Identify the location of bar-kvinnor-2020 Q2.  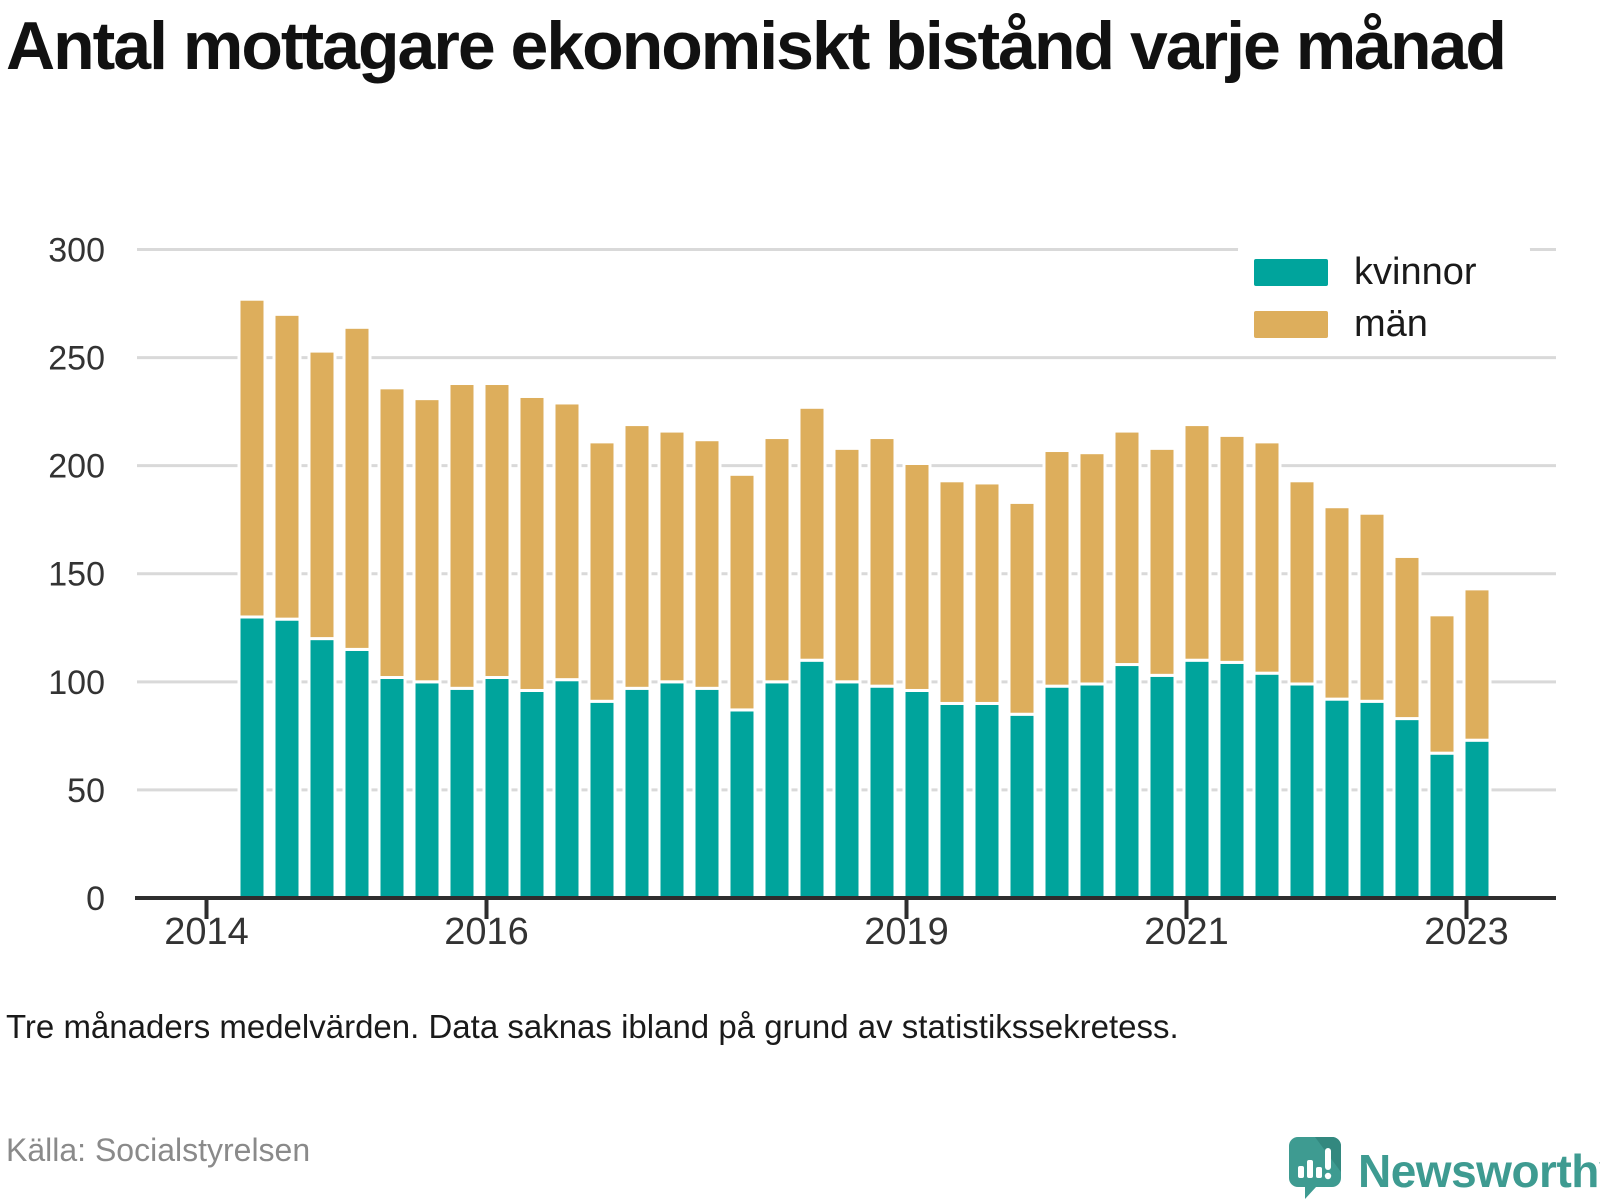
(1092, 791).